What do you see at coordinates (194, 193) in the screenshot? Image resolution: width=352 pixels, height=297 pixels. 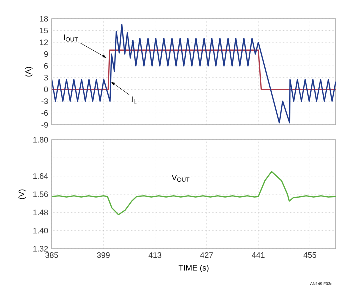 I see `line-series` at bounding box center [194, 193].